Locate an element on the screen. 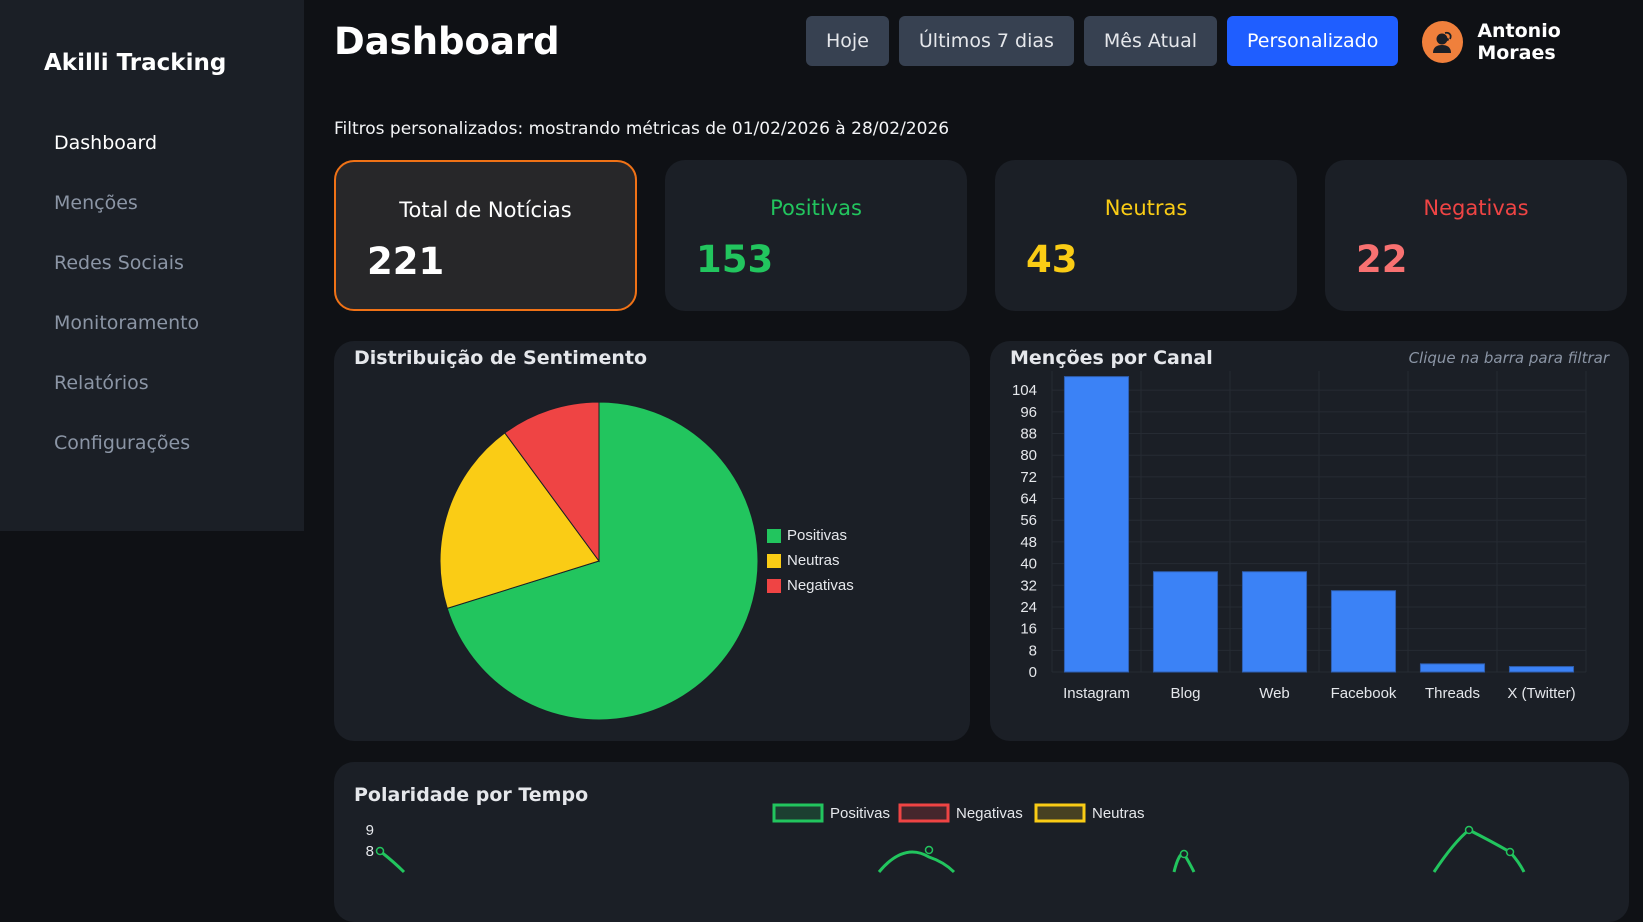 The image size is (1643, 922). svg-text: X (Twitter) is located at coordinates (1541, 693).